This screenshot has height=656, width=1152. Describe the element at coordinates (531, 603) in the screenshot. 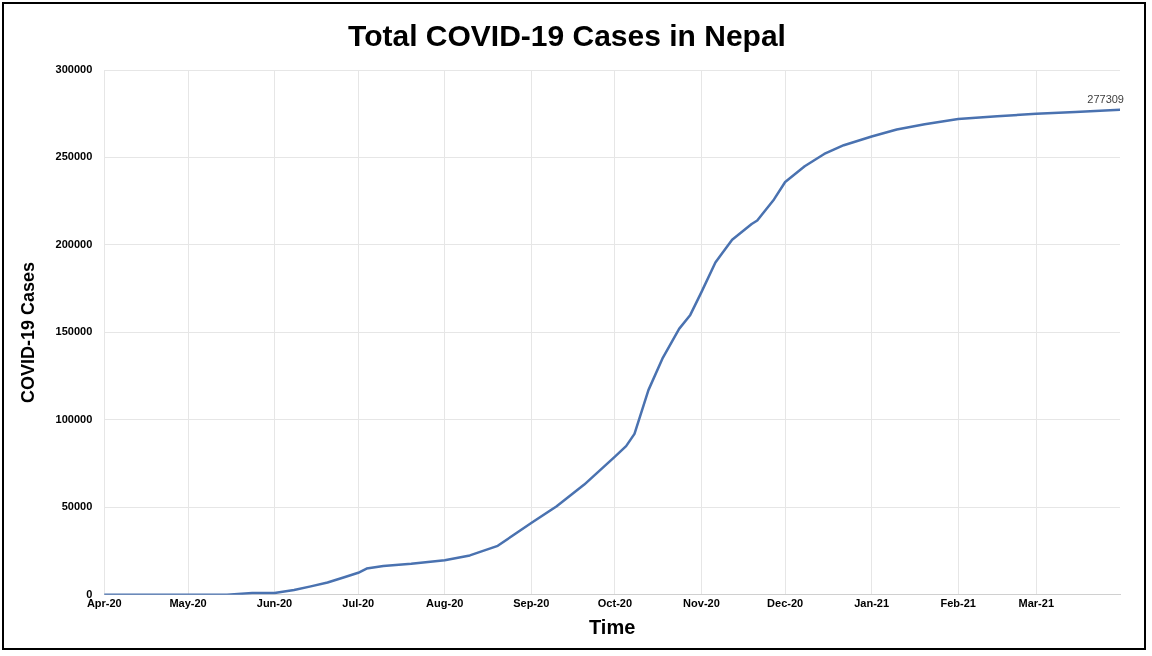

I see `x-tick-label: Sep-20` at that location.